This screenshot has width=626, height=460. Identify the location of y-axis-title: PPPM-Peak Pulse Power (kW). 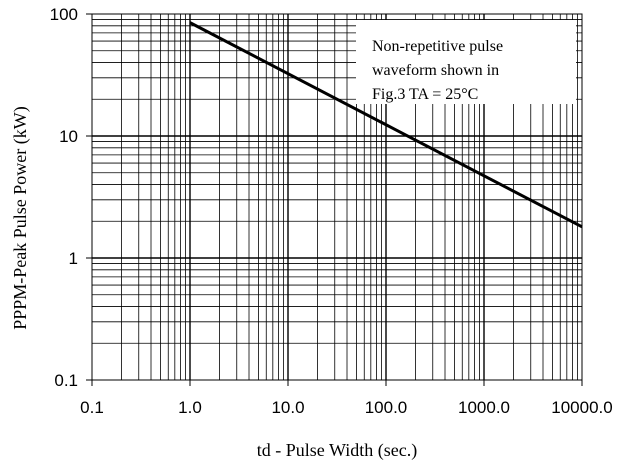
(20, 218).